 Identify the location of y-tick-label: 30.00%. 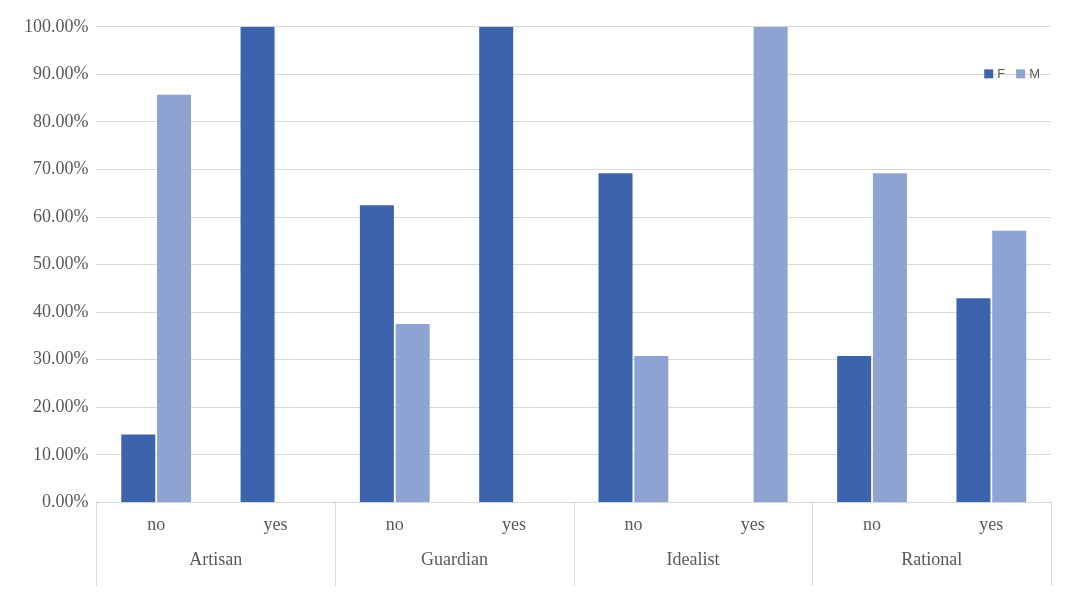
(60, 358).